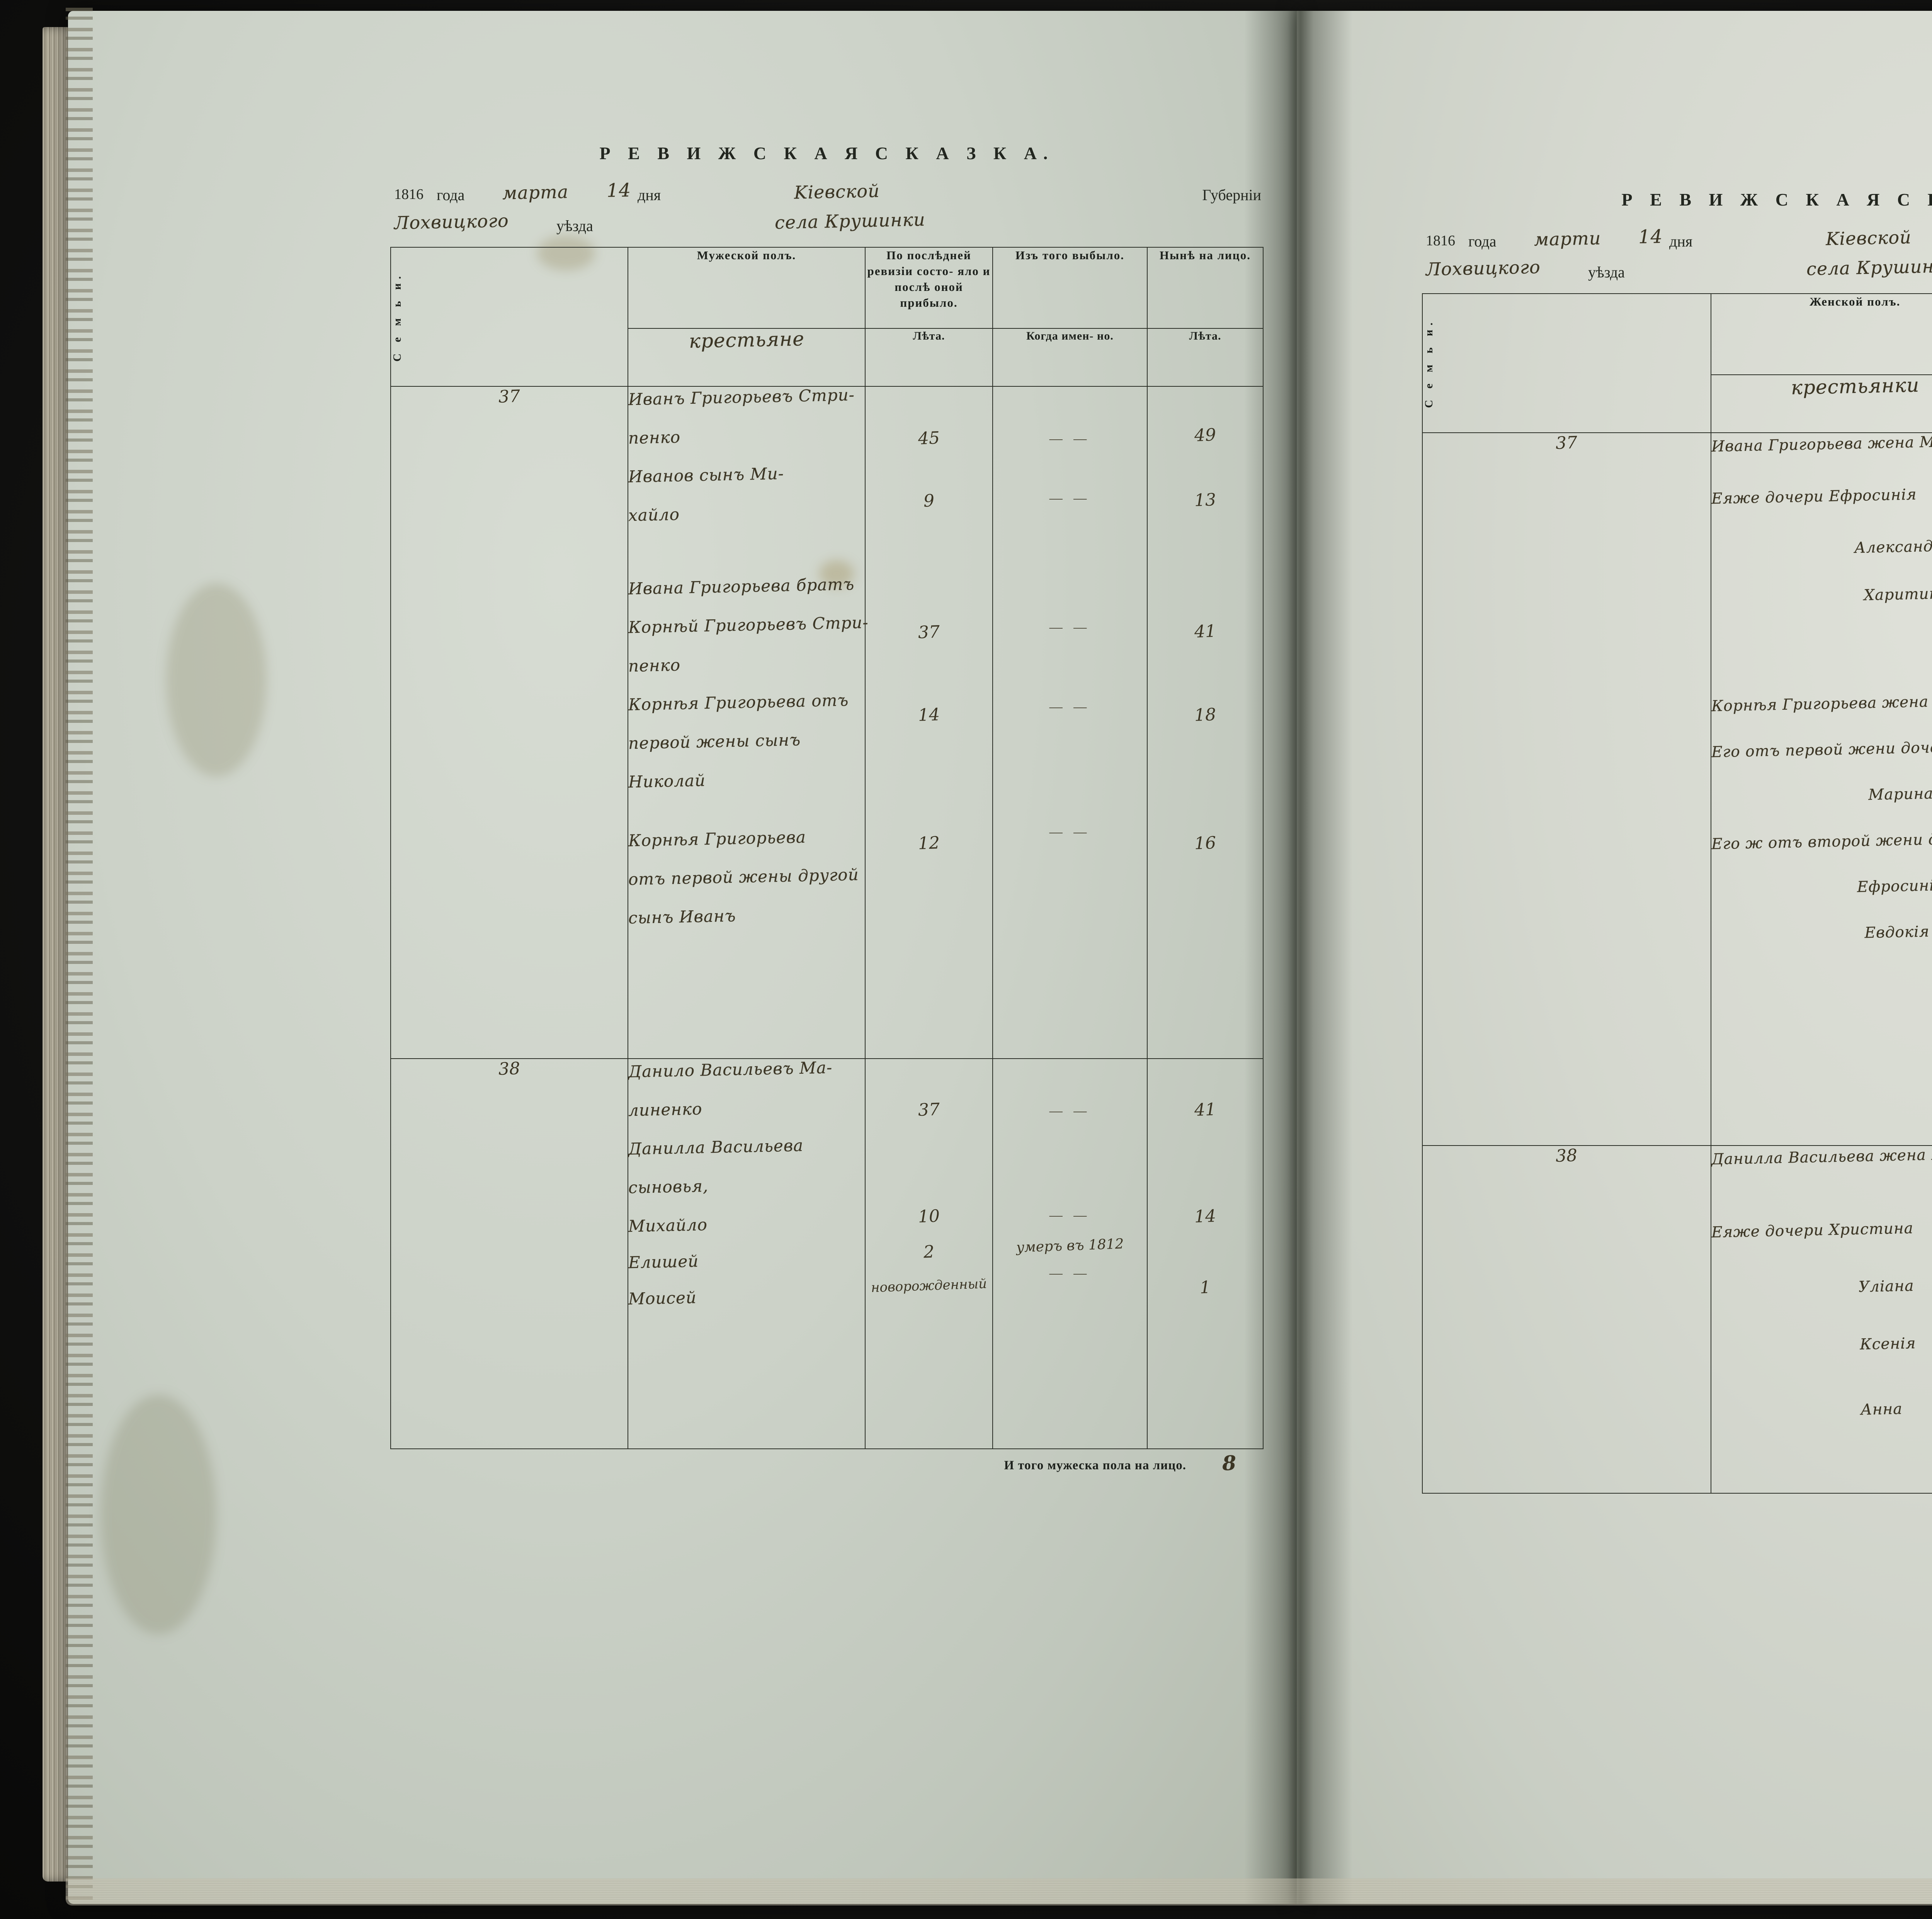 Image resolution: width=1932 pixels, height=1919 pixels. What do you see at coordinates (999, 1891) in the screenshot?
I see `page-edge-stack-bottom` at bounding box center [999, 1891].